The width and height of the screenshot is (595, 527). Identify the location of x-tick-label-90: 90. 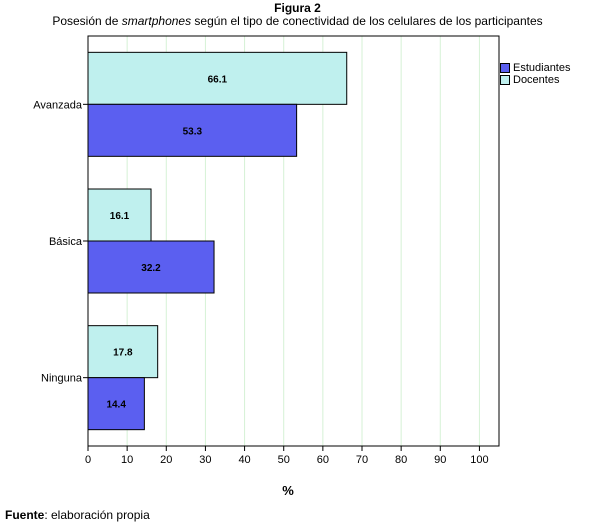
(440, 460).